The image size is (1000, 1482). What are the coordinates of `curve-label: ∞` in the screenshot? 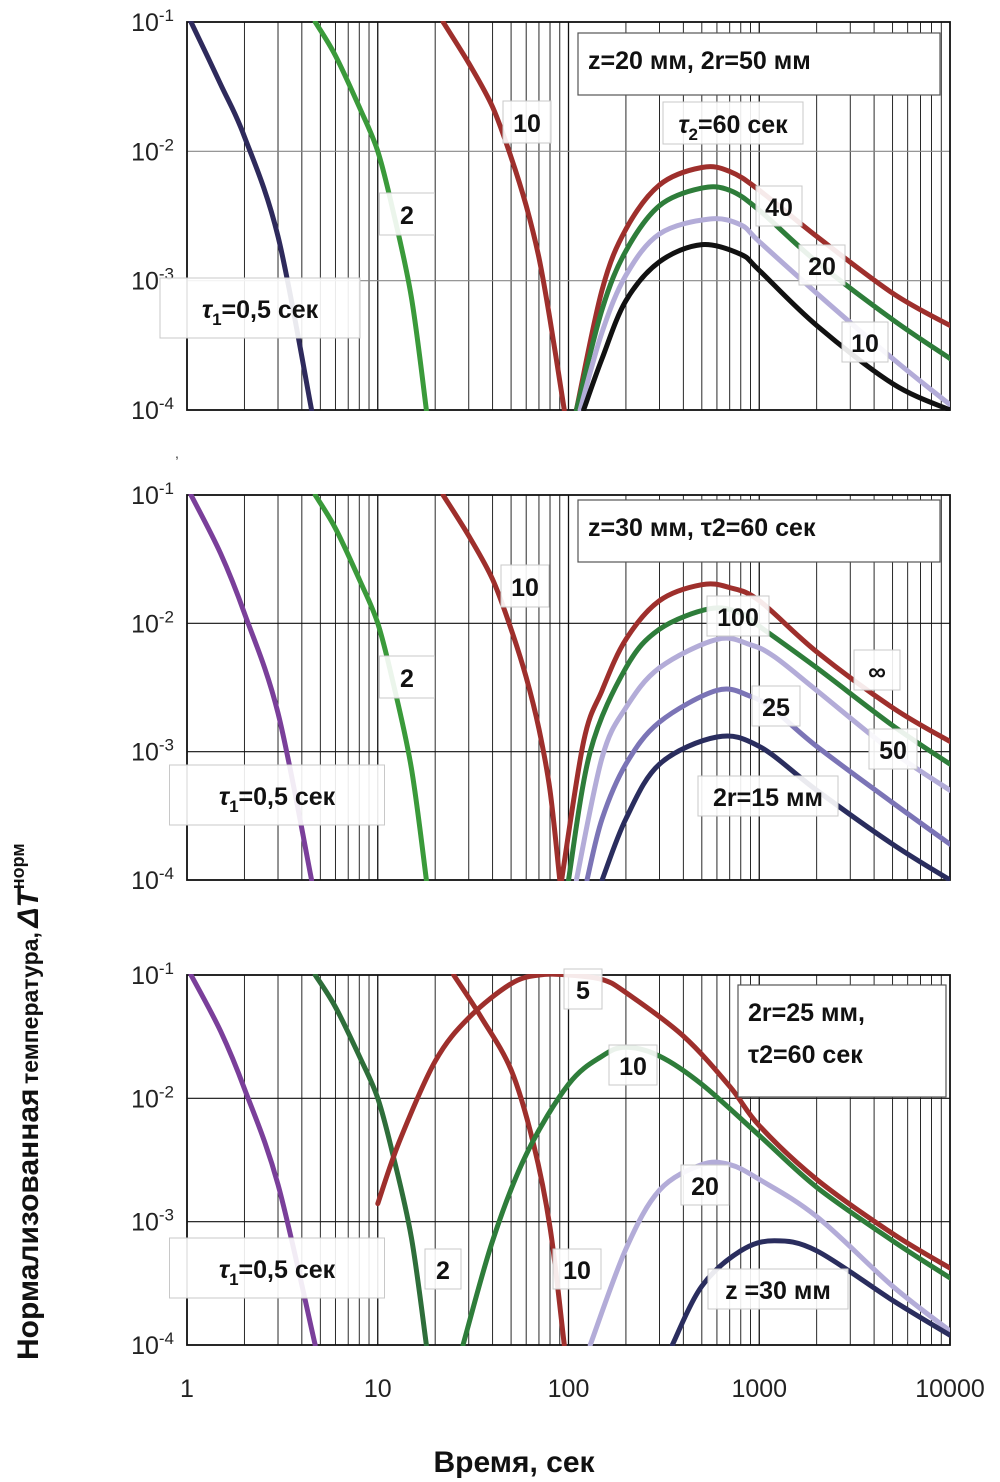 It's located at (877, 670).